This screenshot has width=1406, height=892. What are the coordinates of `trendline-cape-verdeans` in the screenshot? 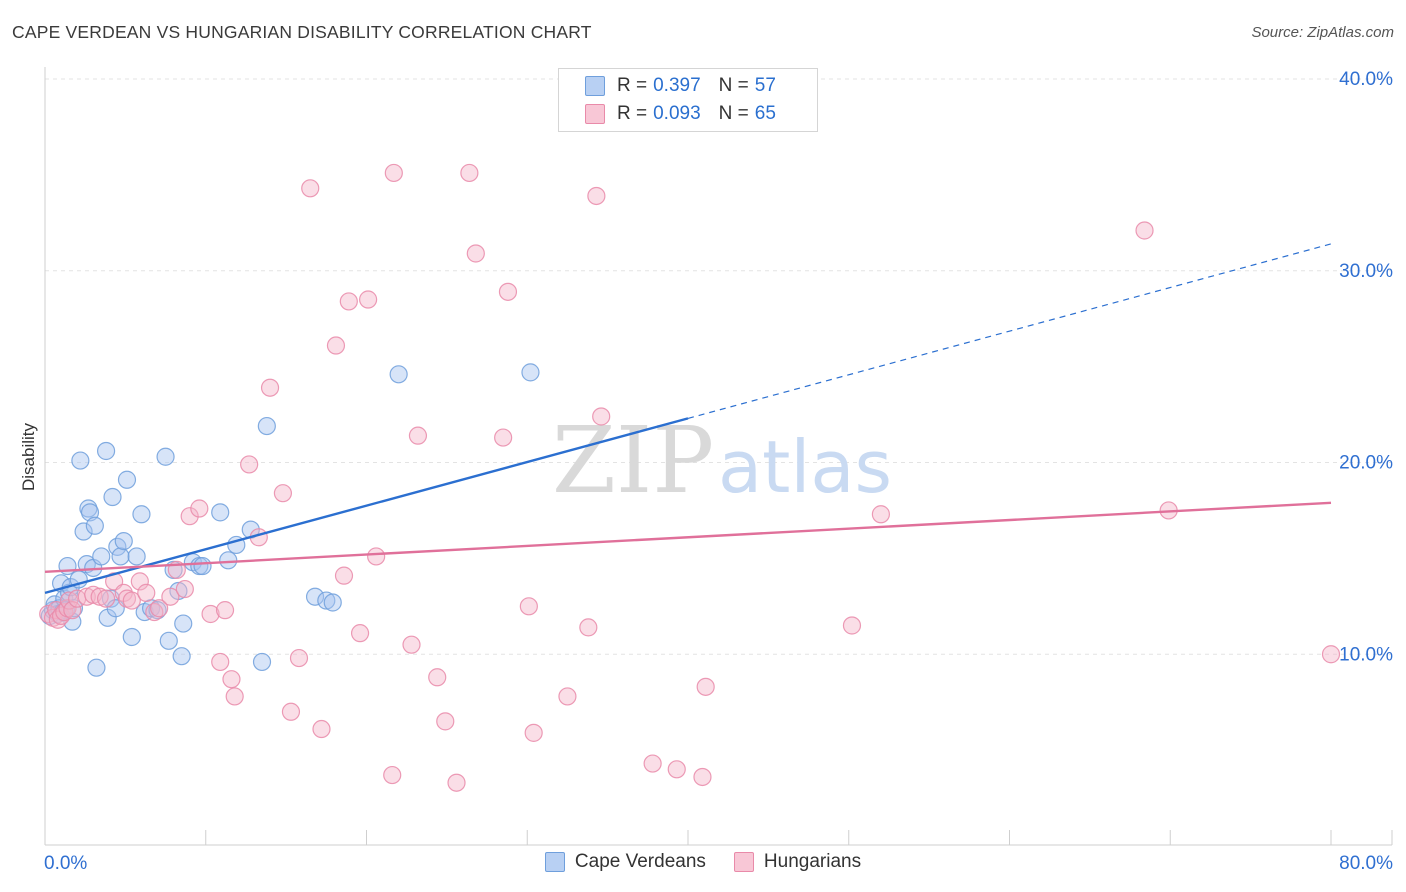 It's located at (366, 506).